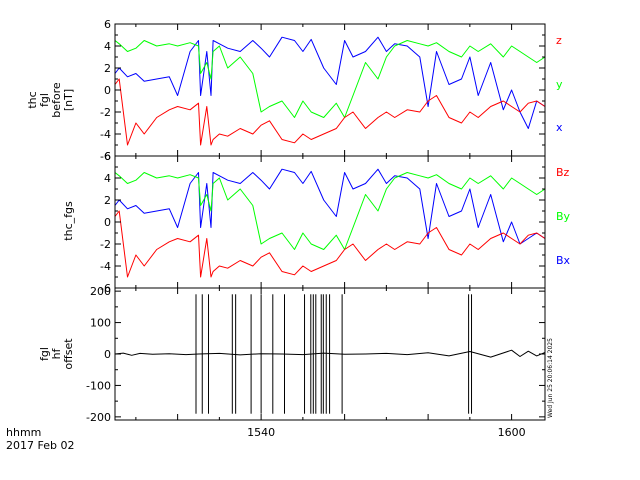  I want to click on y-tick-label: 200, so click(100, 291).